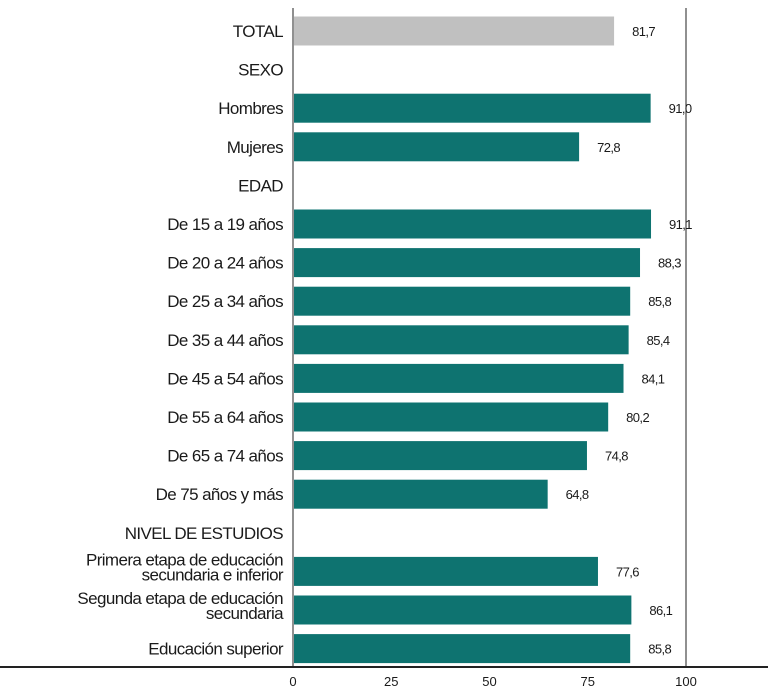  What do you see at coordinates (577, 494) in the screenshot?
I see `data-label: 64,8` at bounding box center [577, 494].